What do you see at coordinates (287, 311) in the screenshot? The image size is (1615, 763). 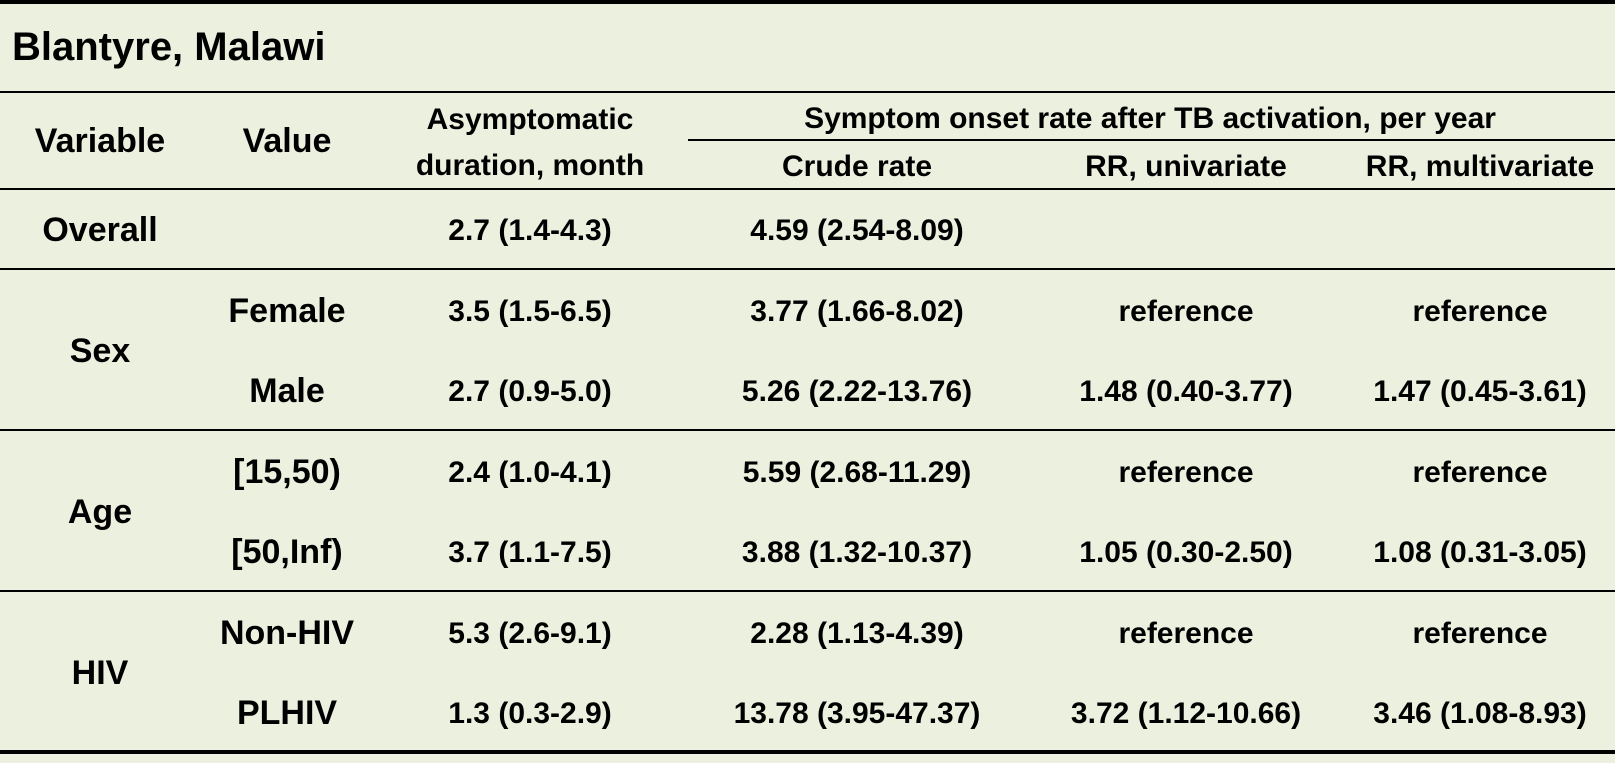 I see `row-female-value: Female` at bounding box center [287, 311].